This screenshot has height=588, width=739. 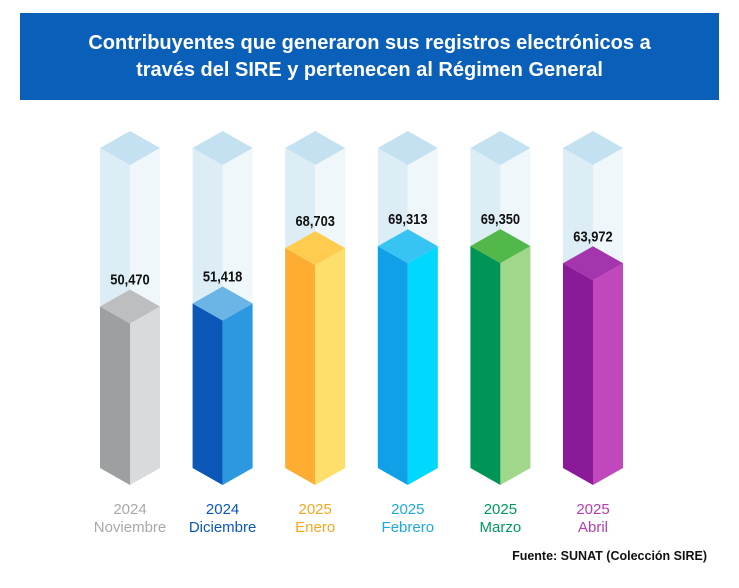 What do you see at coordinates (593, 527) in the screenshot?
I see `category-month-label: Abril` at bounding box center [593, 527].